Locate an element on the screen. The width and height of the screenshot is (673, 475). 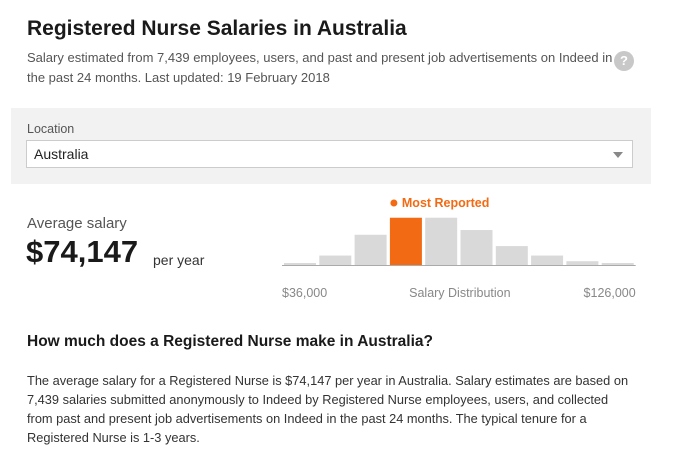
average-salary-label: Average salary is located at coordinates (77, 223).